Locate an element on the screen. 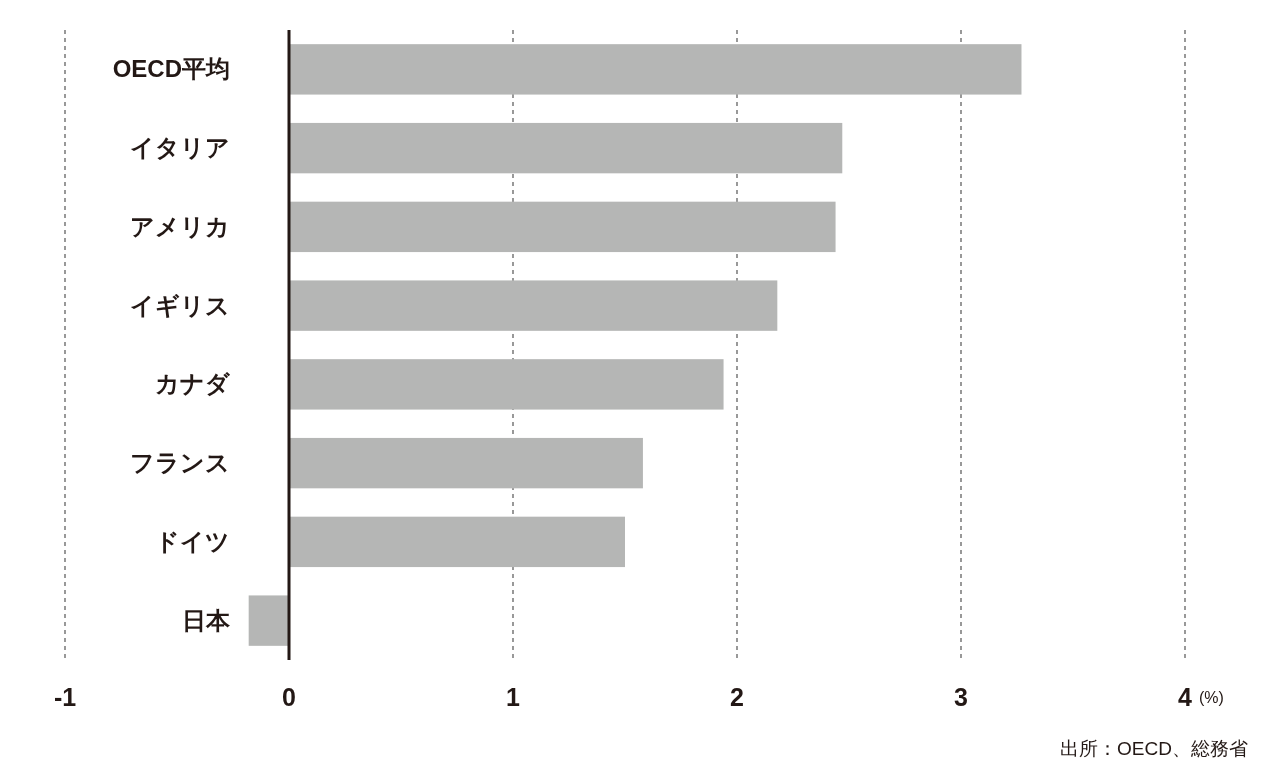 This screenshot has height=778, width=1275. y-tick-label: アメリカ is located at coordinates (180, 226).